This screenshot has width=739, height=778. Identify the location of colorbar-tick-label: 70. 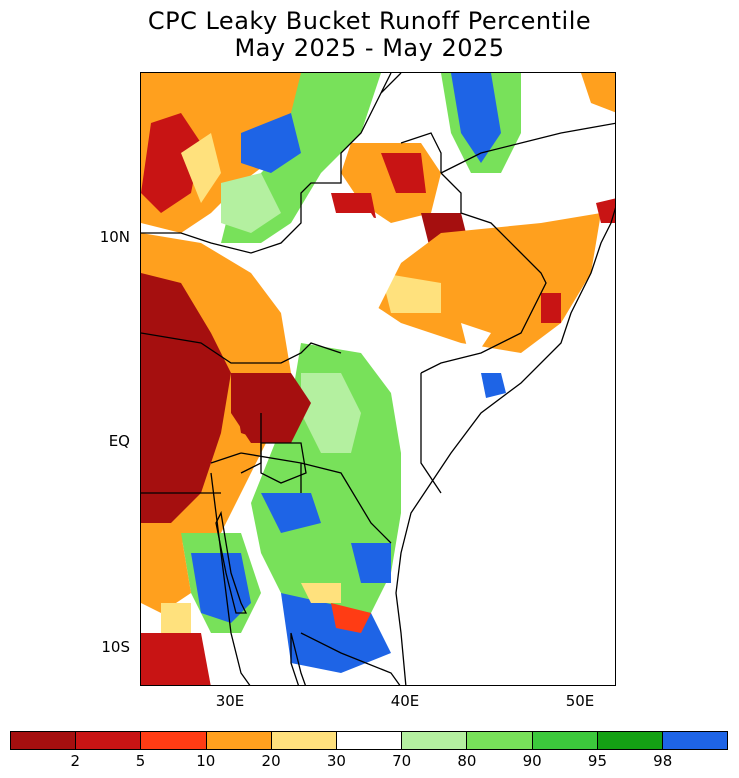
(402, 761).